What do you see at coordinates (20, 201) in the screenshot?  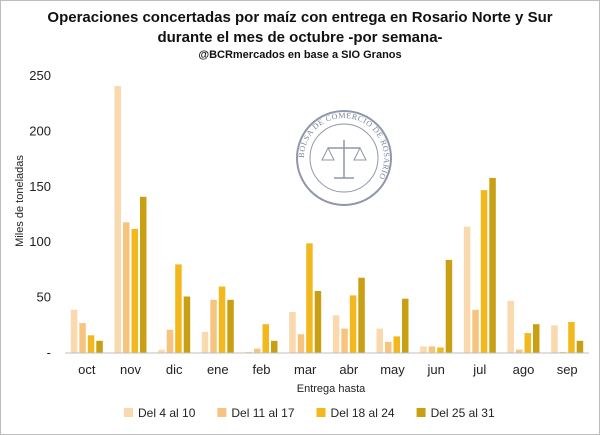 I see `y-axis-label: Miles de toneladas` at bounding box center [20, 201].